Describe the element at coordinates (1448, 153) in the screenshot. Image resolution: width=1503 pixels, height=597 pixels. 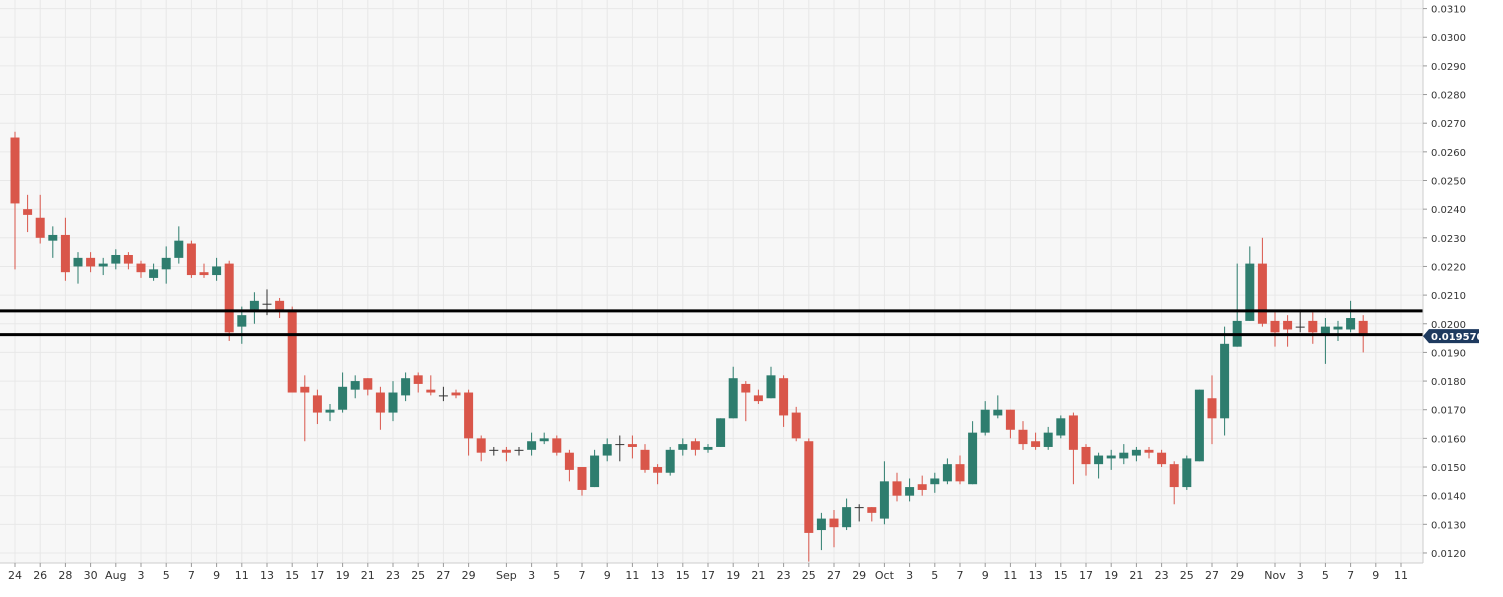
I see `y-tick-label: 0.0260` at that location.